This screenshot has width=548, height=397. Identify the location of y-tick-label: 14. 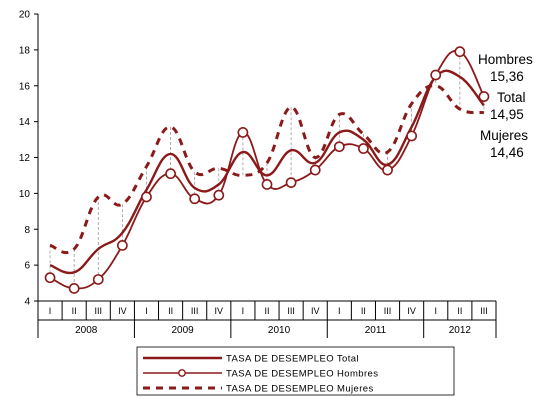
(25, 122).